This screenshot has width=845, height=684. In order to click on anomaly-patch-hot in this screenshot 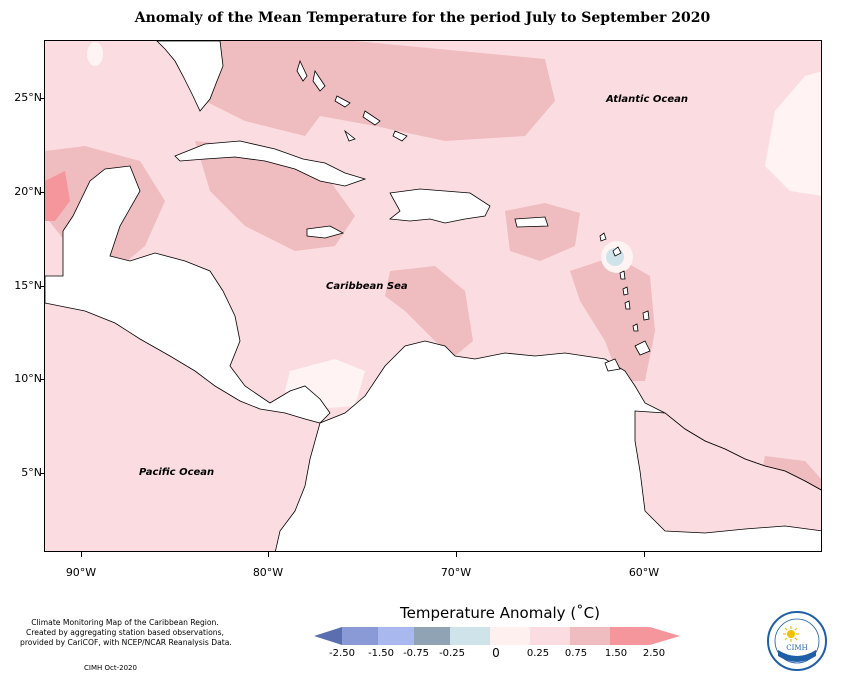, I will do `click(57, 196)`.